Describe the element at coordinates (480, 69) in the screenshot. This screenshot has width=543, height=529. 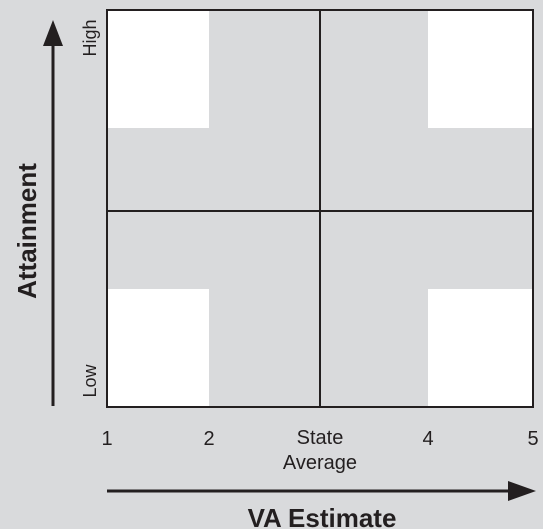
I see `corner-top-right` at that location.